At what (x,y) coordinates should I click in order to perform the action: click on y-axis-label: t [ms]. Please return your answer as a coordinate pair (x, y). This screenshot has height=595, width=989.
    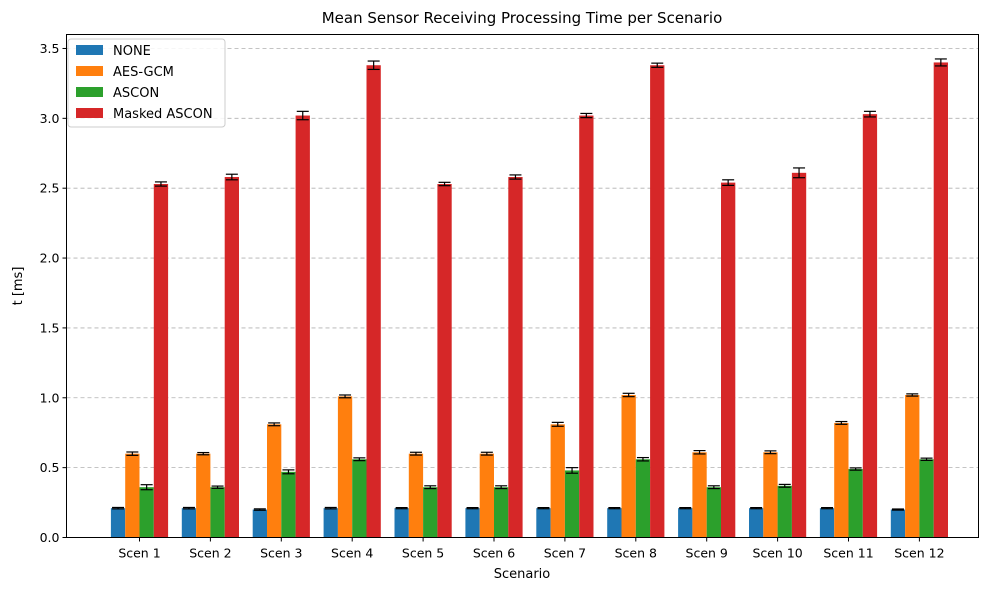
    Looking at the image, I should click on (18, 286).